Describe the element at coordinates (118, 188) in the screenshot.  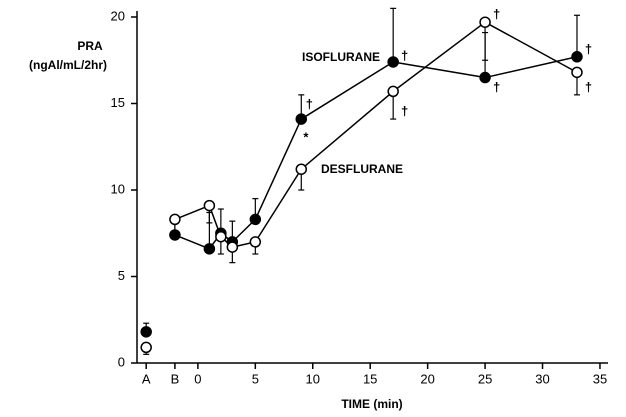
I see `y-tick-label: 10` at that location.